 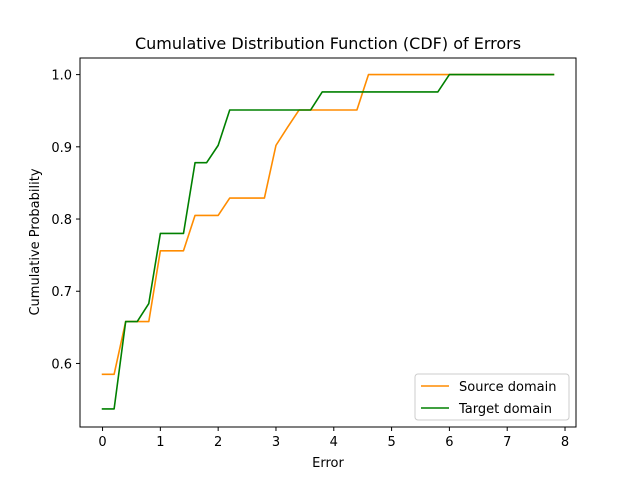 I want to click on y-axis-ticks: 0.6 0.7 0.8 0.9 1.0, so click(x=65, y=220).